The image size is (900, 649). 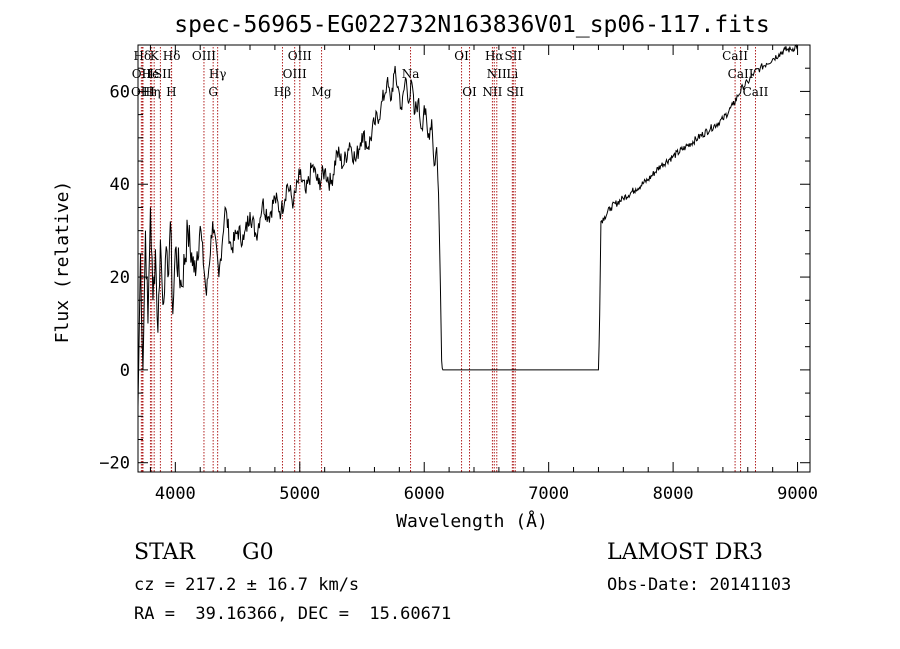 I want to click on y-tick-label: 20, so click(x=120, y=278).